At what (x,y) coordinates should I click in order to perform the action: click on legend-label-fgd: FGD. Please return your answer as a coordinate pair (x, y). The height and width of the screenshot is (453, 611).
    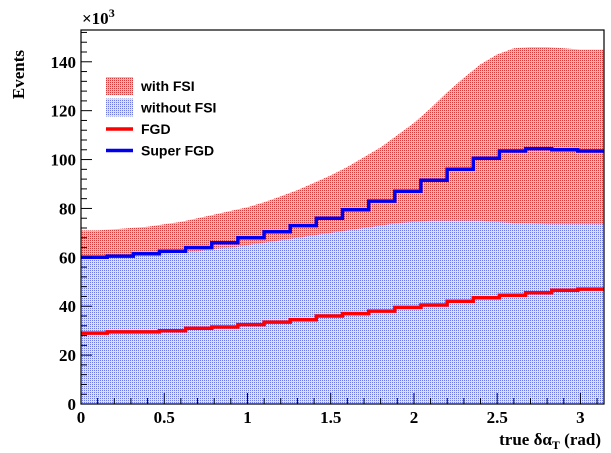
    Looking at the image, I should click on (156, 129).